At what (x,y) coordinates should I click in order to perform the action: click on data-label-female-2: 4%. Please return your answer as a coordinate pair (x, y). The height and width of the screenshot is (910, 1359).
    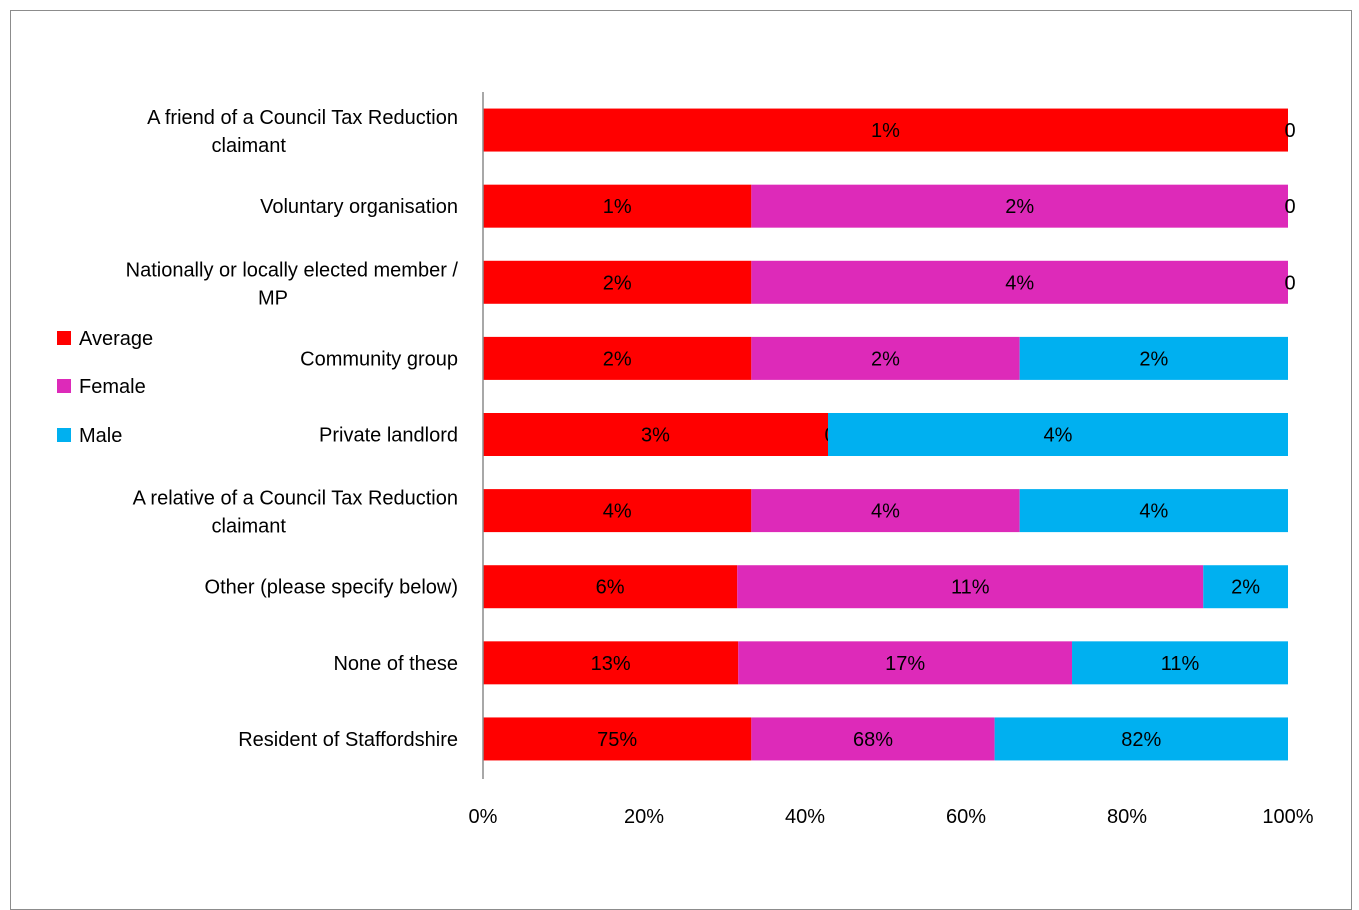
    Looking at the image, I should click on (1019, 283).